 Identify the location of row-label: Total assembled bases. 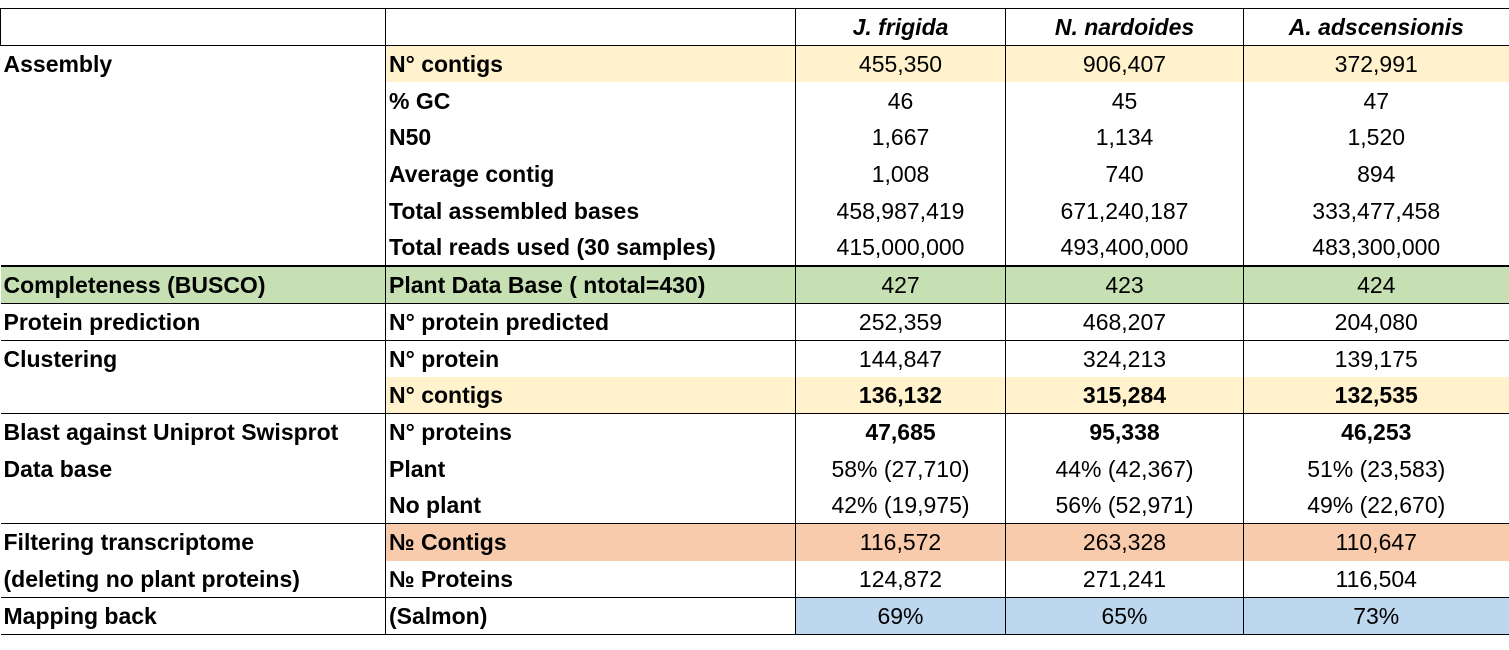
(590, 210).